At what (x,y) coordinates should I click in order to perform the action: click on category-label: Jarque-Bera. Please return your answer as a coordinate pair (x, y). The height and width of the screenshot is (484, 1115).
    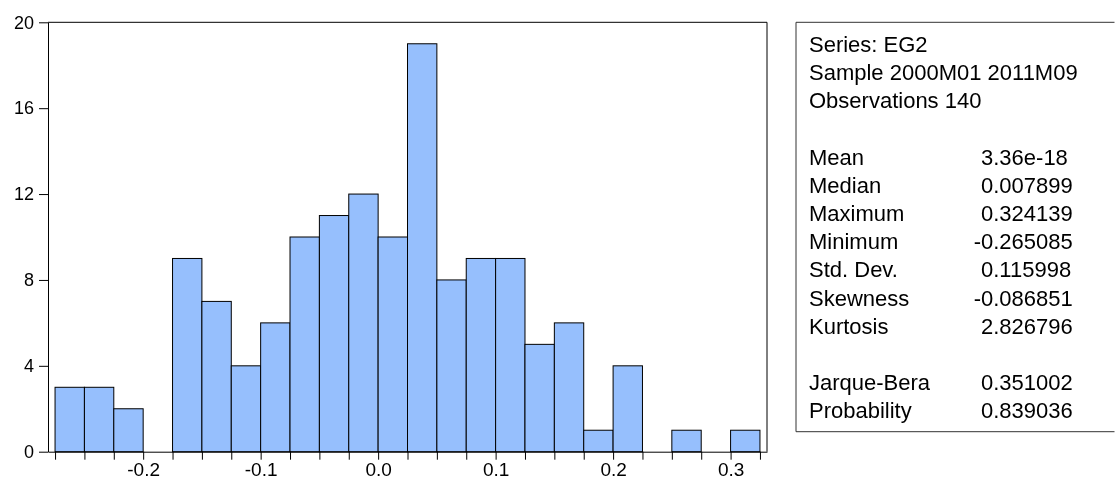
    Looking at the image, I should click on (870, 383).